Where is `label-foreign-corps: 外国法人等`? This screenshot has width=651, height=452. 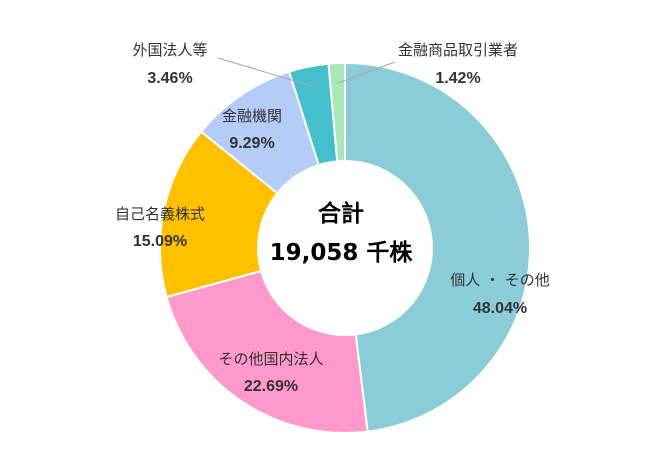
label-foreign-corps: 外国法人等 is located at coordinates (169, 50).